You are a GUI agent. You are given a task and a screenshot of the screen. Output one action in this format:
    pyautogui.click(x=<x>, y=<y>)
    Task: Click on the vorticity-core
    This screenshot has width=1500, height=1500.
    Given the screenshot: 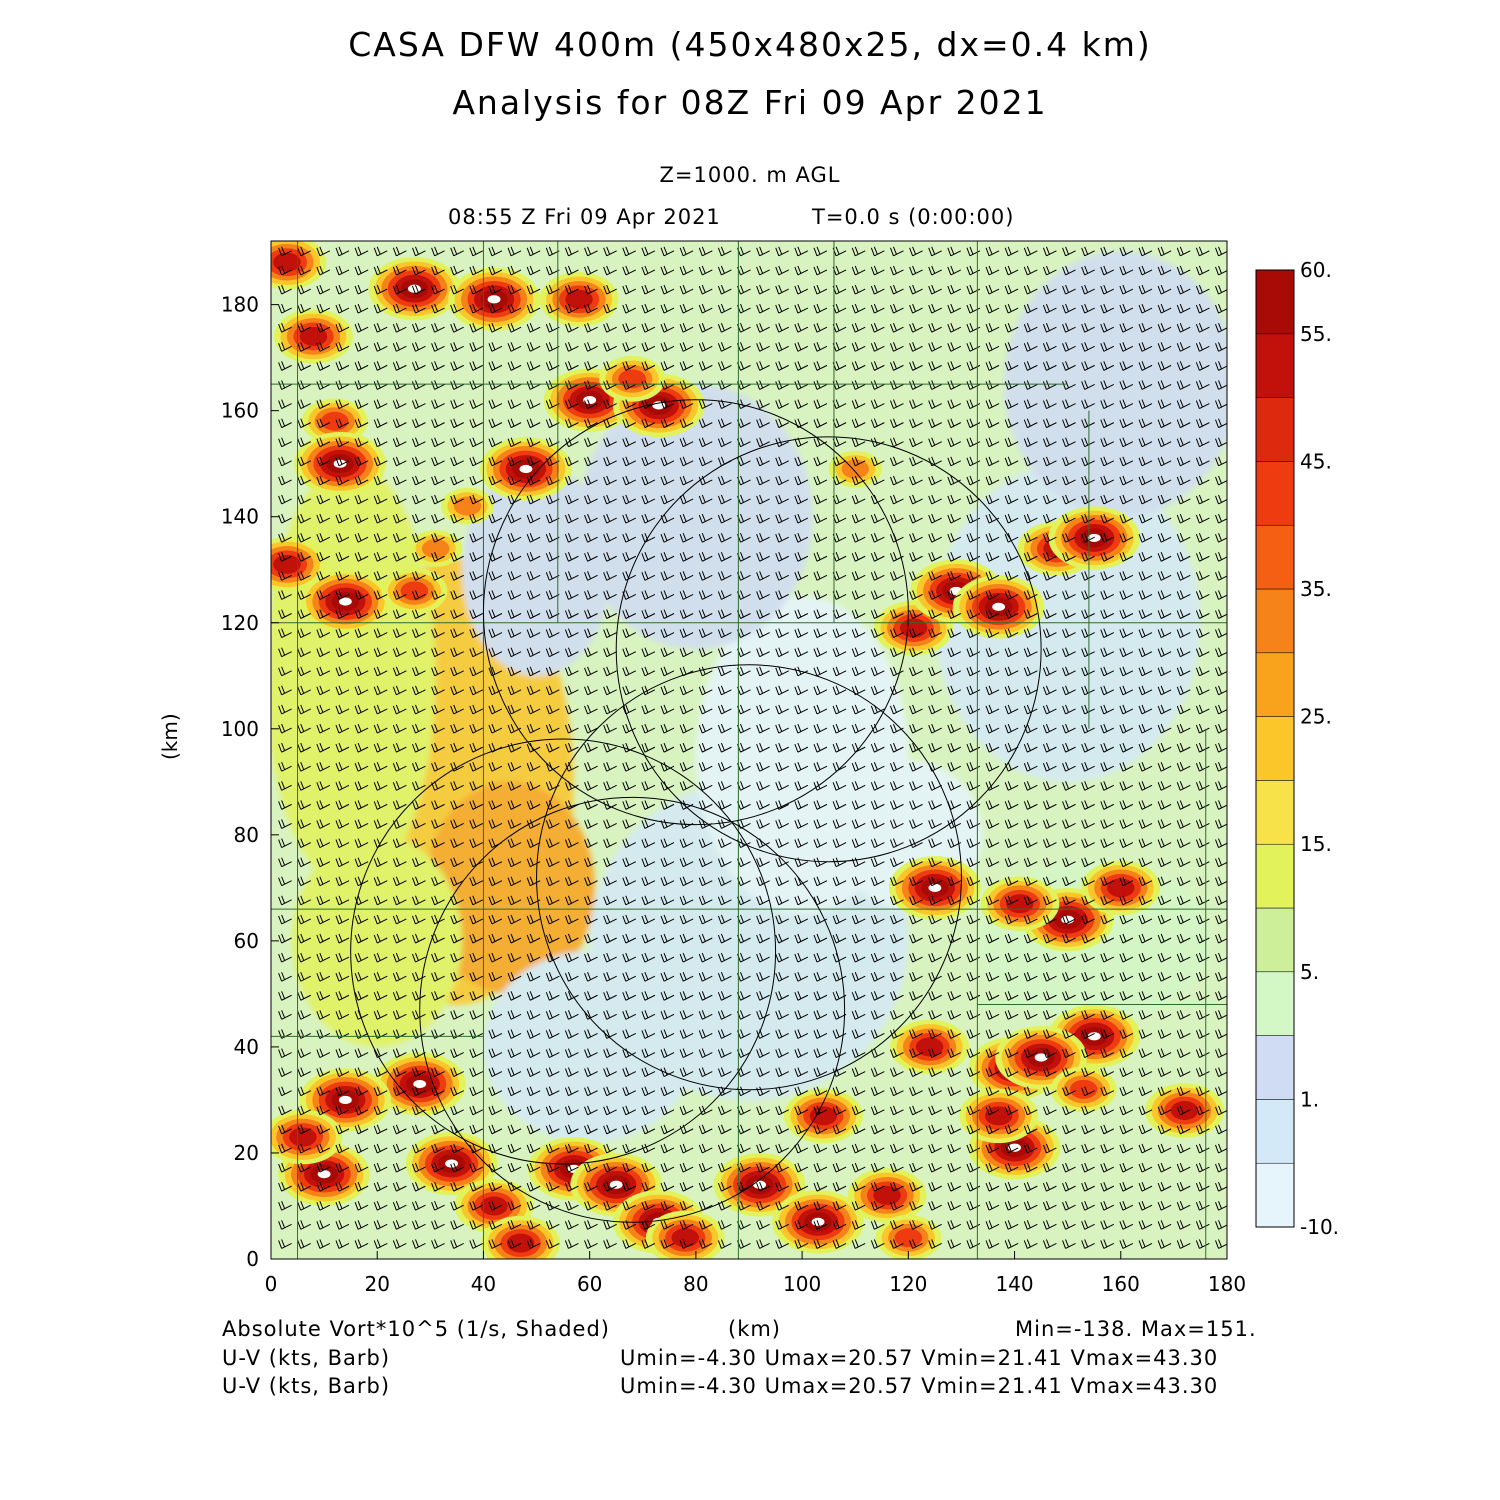 What is the action you would take?
    pyautogui.click(x=287, y=564)
    